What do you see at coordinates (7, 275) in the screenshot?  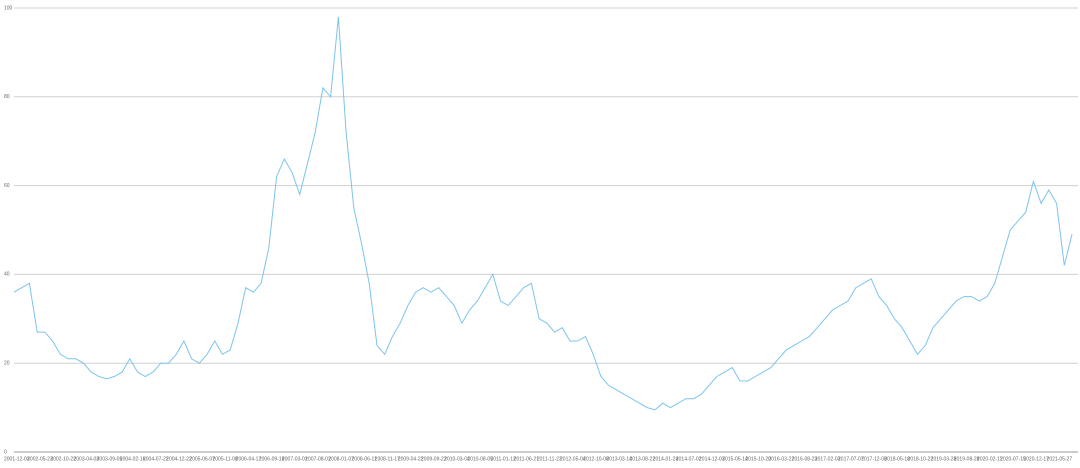 I see `y-tick-label: 40` at bounding box center [7, 275].